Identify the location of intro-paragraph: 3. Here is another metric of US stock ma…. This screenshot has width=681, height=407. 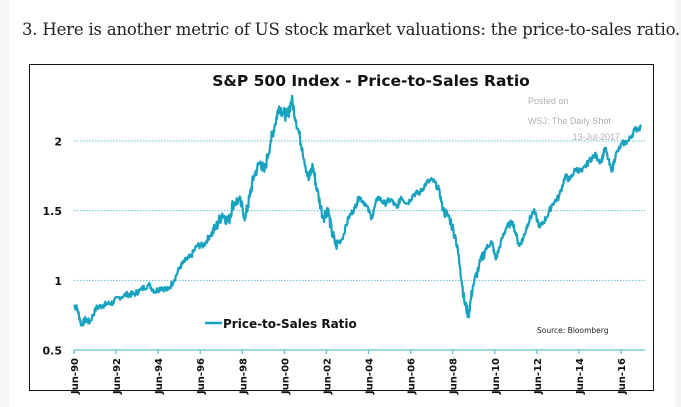
(351, 29).